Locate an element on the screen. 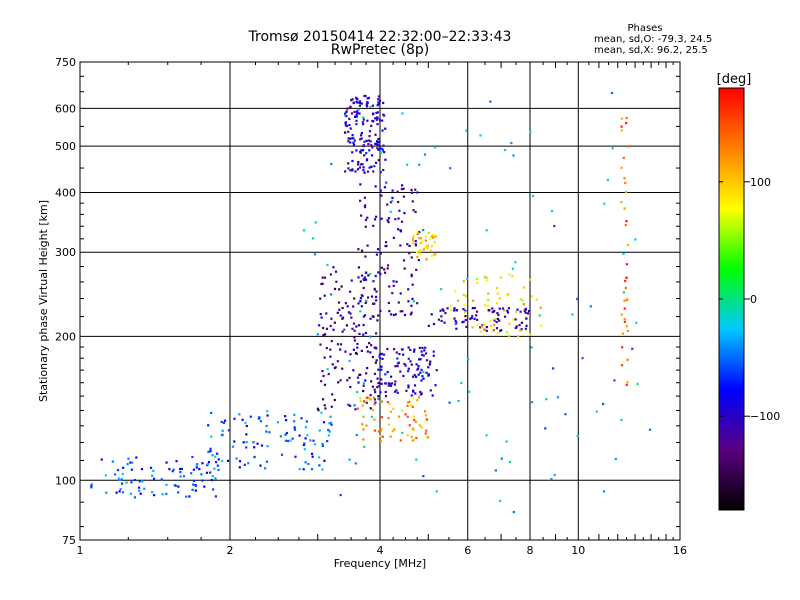 This screenshot has height=600, width=800. y-tick-label: 400 is located at coordinates (65, 192).